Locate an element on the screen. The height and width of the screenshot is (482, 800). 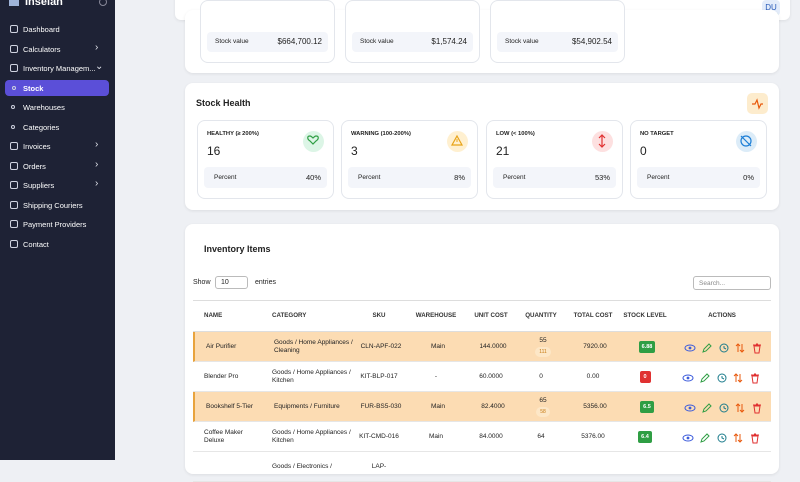
column-header: QUANTITY is located at coordinates (541, 315).